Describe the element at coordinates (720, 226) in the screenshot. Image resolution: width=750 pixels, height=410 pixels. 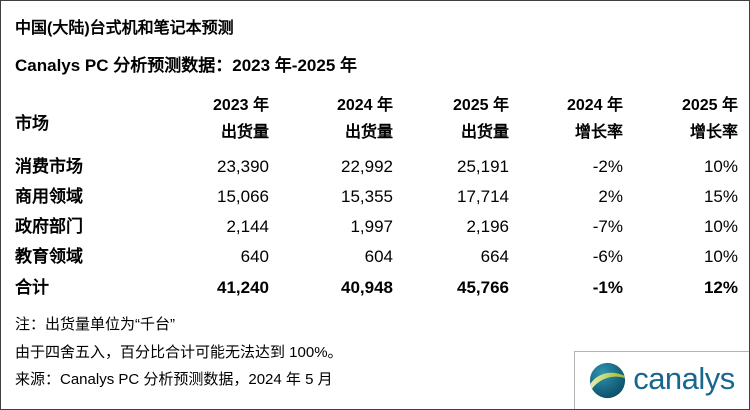
I see `cell-government-2025-growth: 10%` at that location.